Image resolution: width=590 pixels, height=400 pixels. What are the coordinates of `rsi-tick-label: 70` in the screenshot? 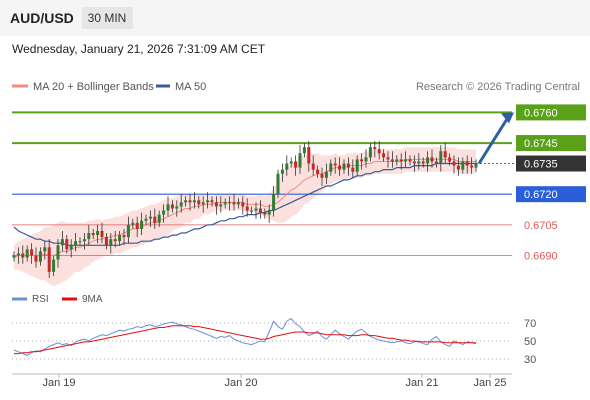 It's located at (530, 324).